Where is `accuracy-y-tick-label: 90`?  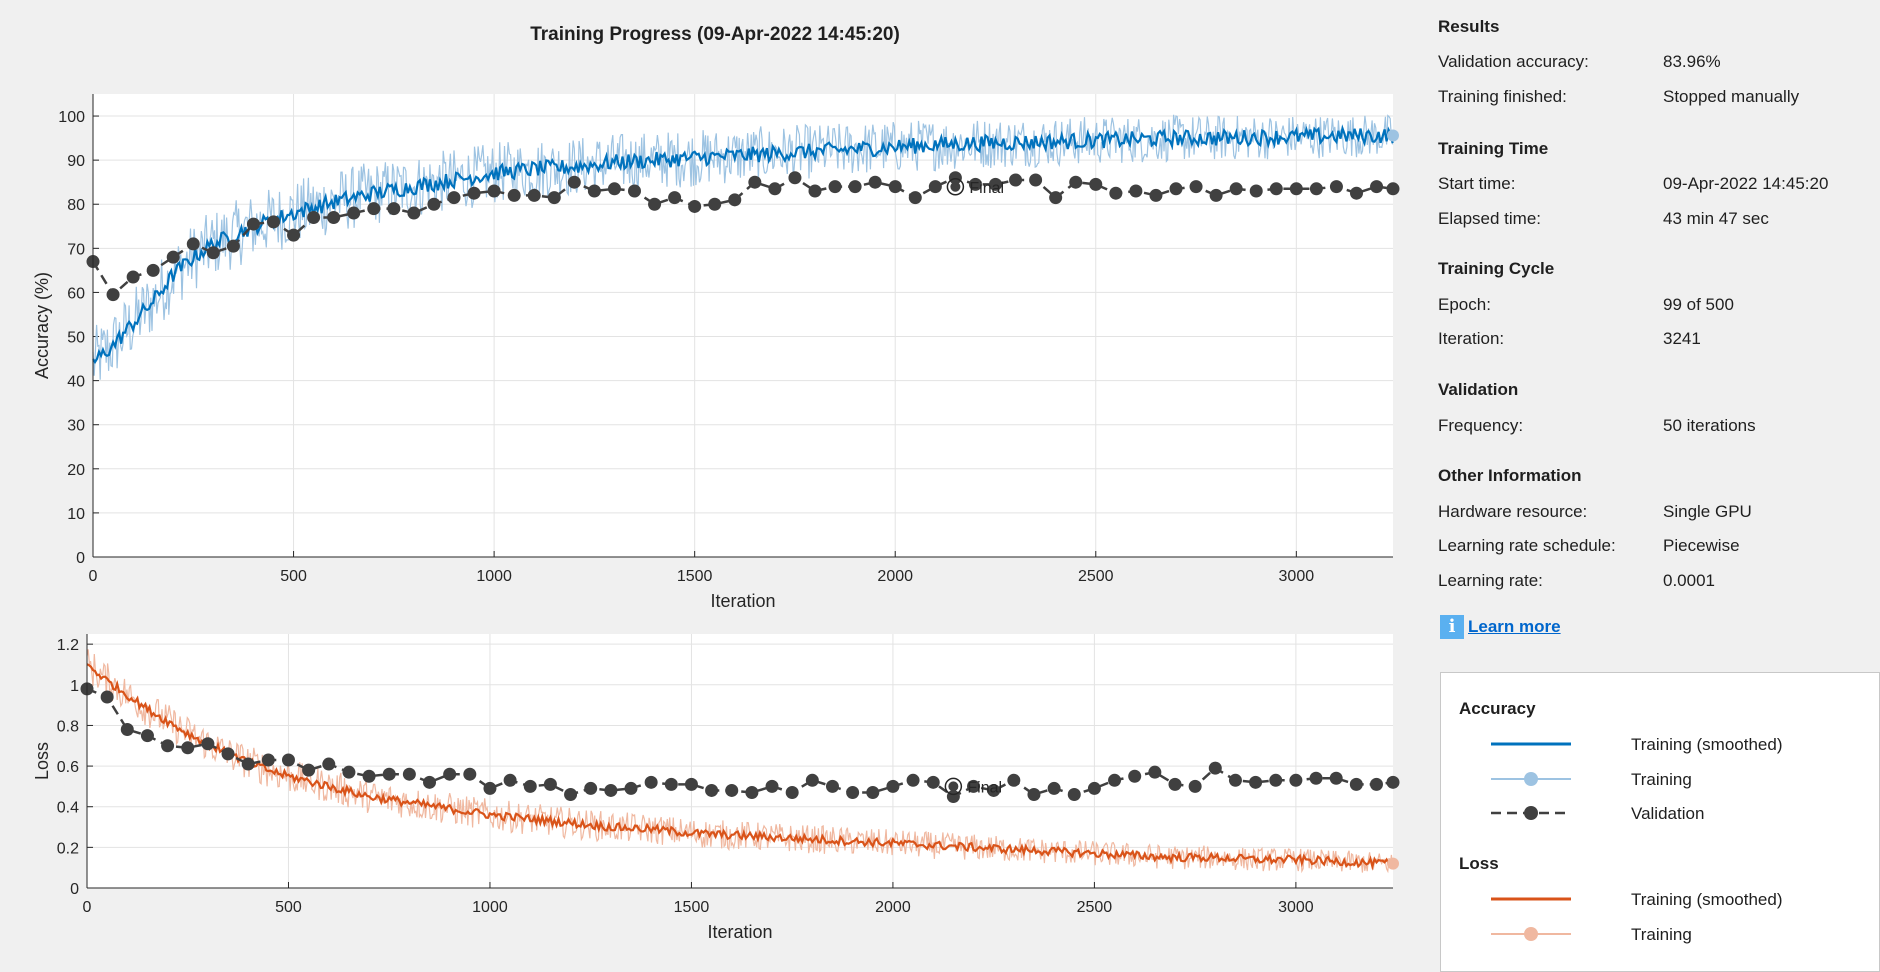
accuracy-y-tick-label: 90 is located at coordinates (76, 161).